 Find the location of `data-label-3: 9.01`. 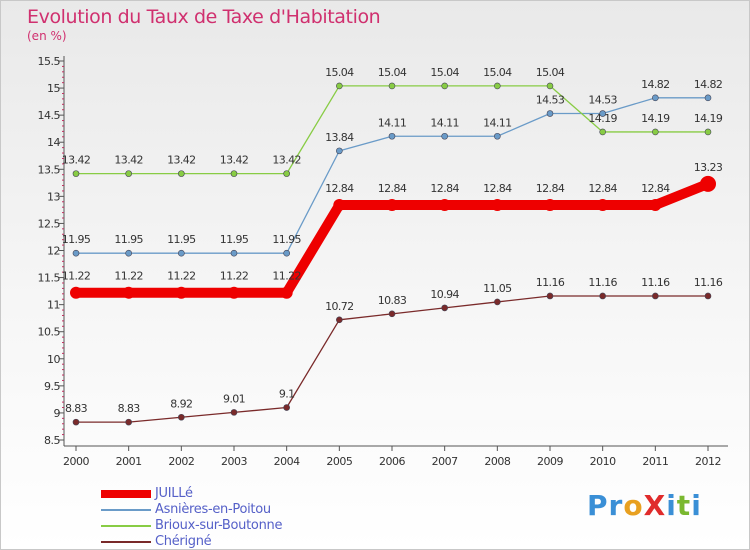

data-label-3: 9.01 is located at coordinates (234, 398).